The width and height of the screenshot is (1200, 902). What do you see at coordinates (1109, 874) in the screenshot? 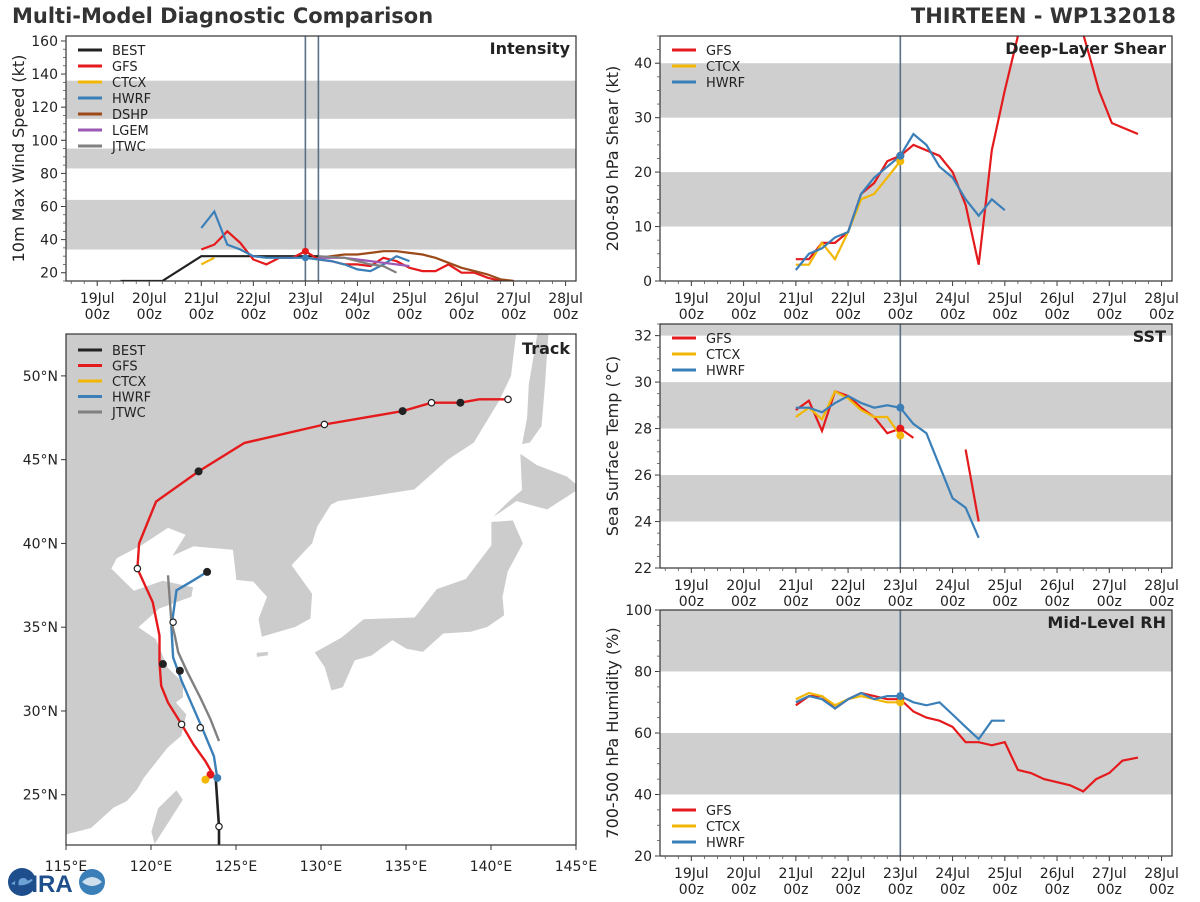
I see `rh-xtick-day: 27Jul` at bounding box center [1109, 874].